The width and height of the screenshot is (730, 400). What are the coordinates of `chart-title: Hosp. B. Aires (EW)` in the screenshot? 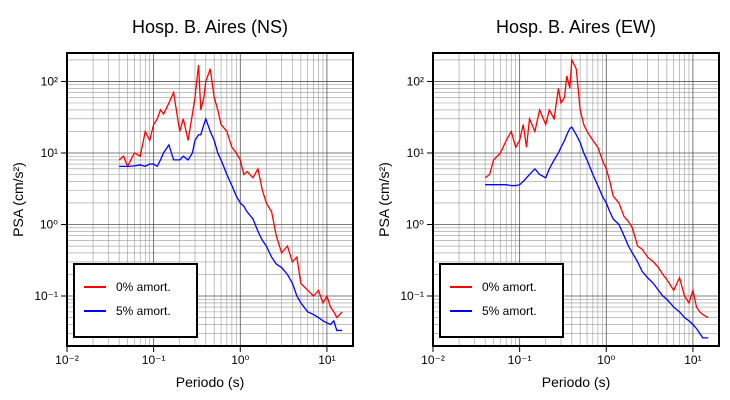 It's located at (576, 27).